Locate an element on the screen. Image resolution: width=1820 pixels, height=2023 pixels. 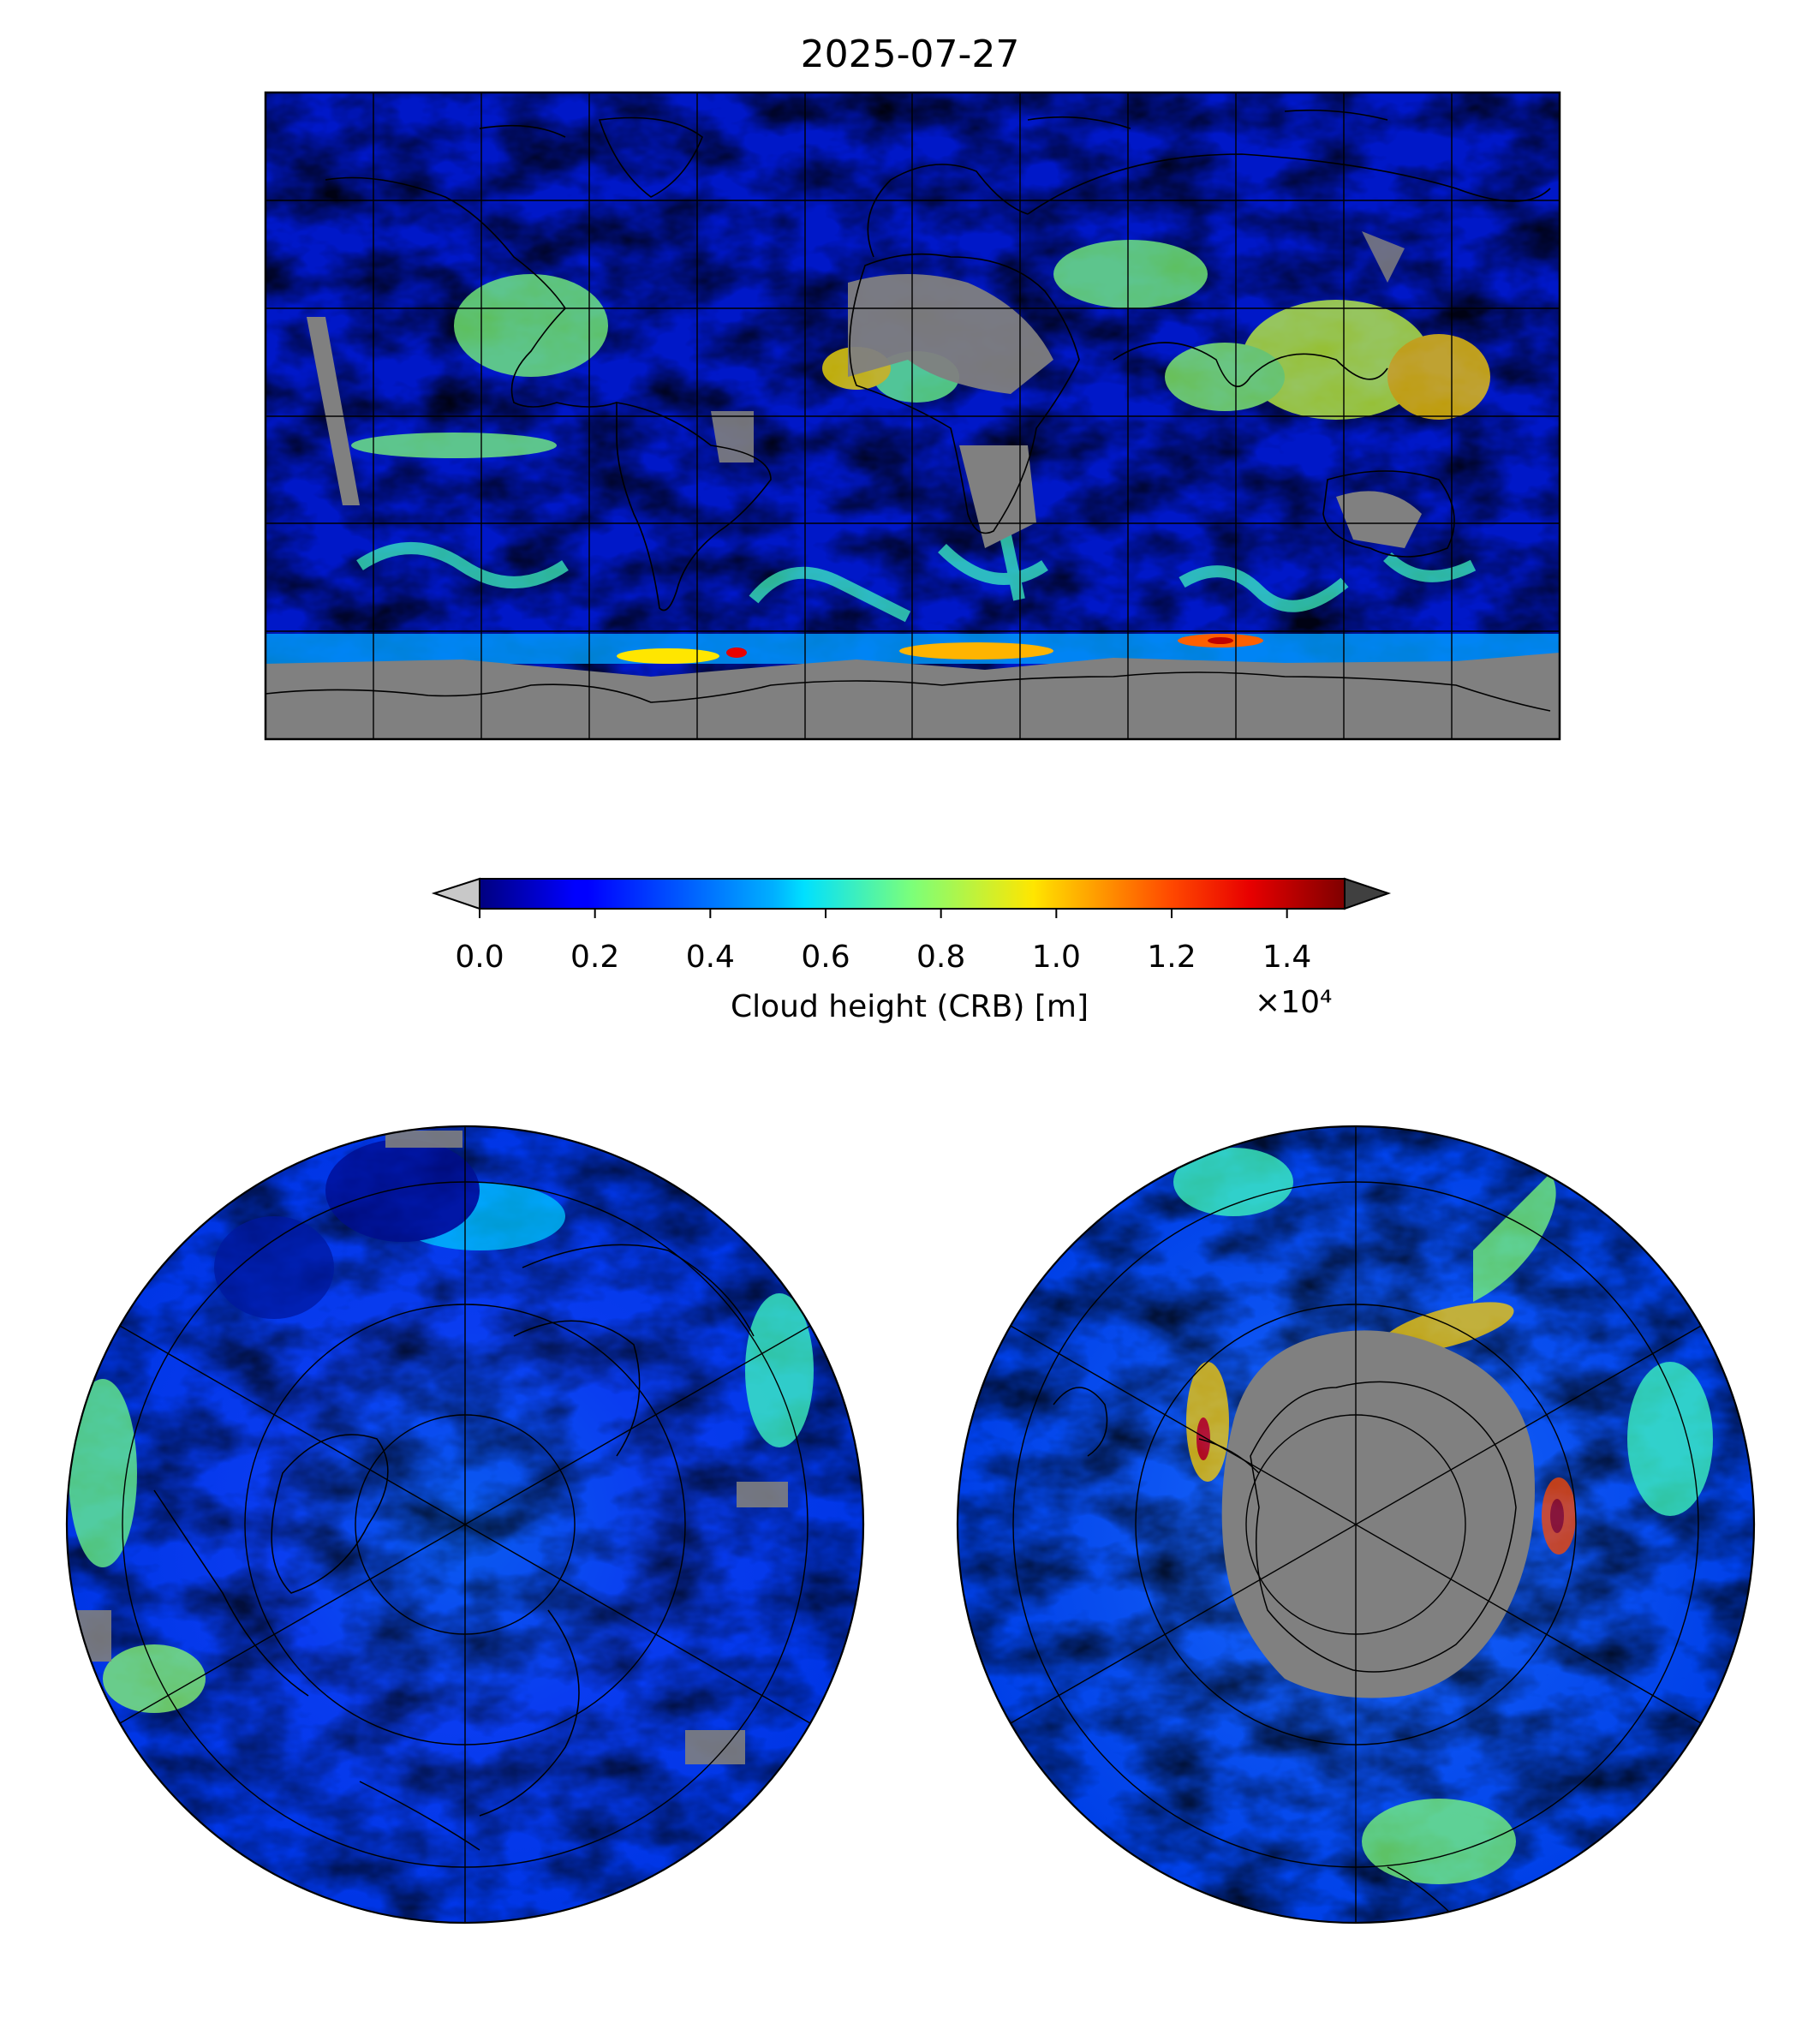
np-graticule is located at coordinates (465, 1524).